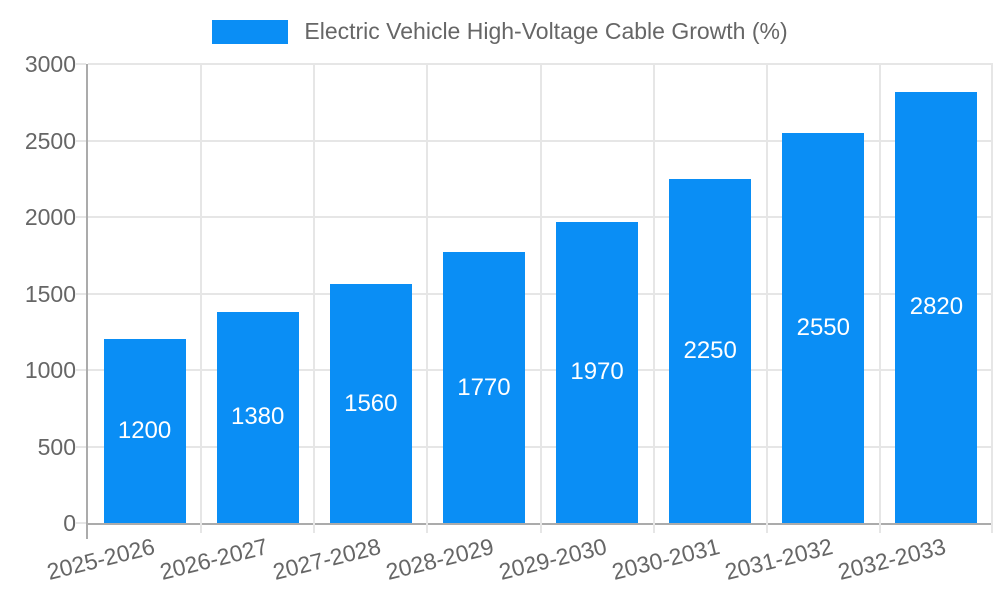 The height and width of the screenshot is (600, 1000). Describe the element at coordinates (553, 559) in the screenshot. I see `x-tick-label: 2029-2030` at that location.